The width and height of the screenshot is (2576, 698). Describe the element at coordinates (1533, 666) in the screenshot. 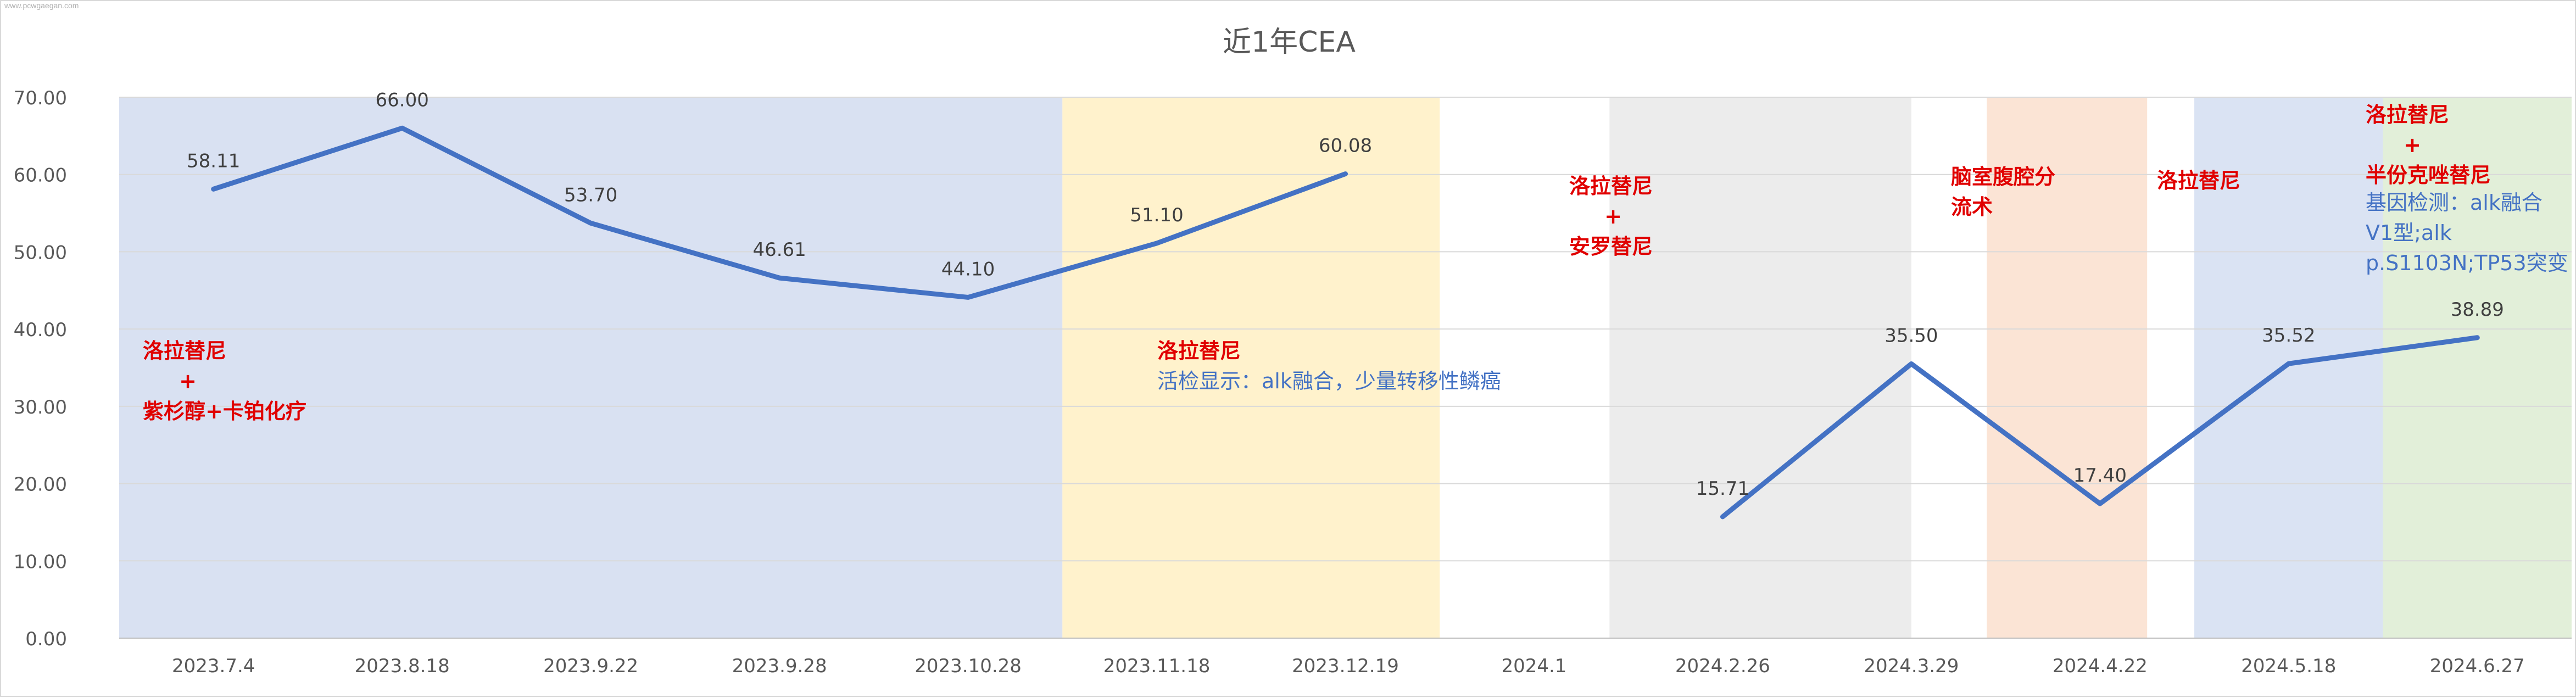

I see `x-tick-label: 2024.1` at that location.